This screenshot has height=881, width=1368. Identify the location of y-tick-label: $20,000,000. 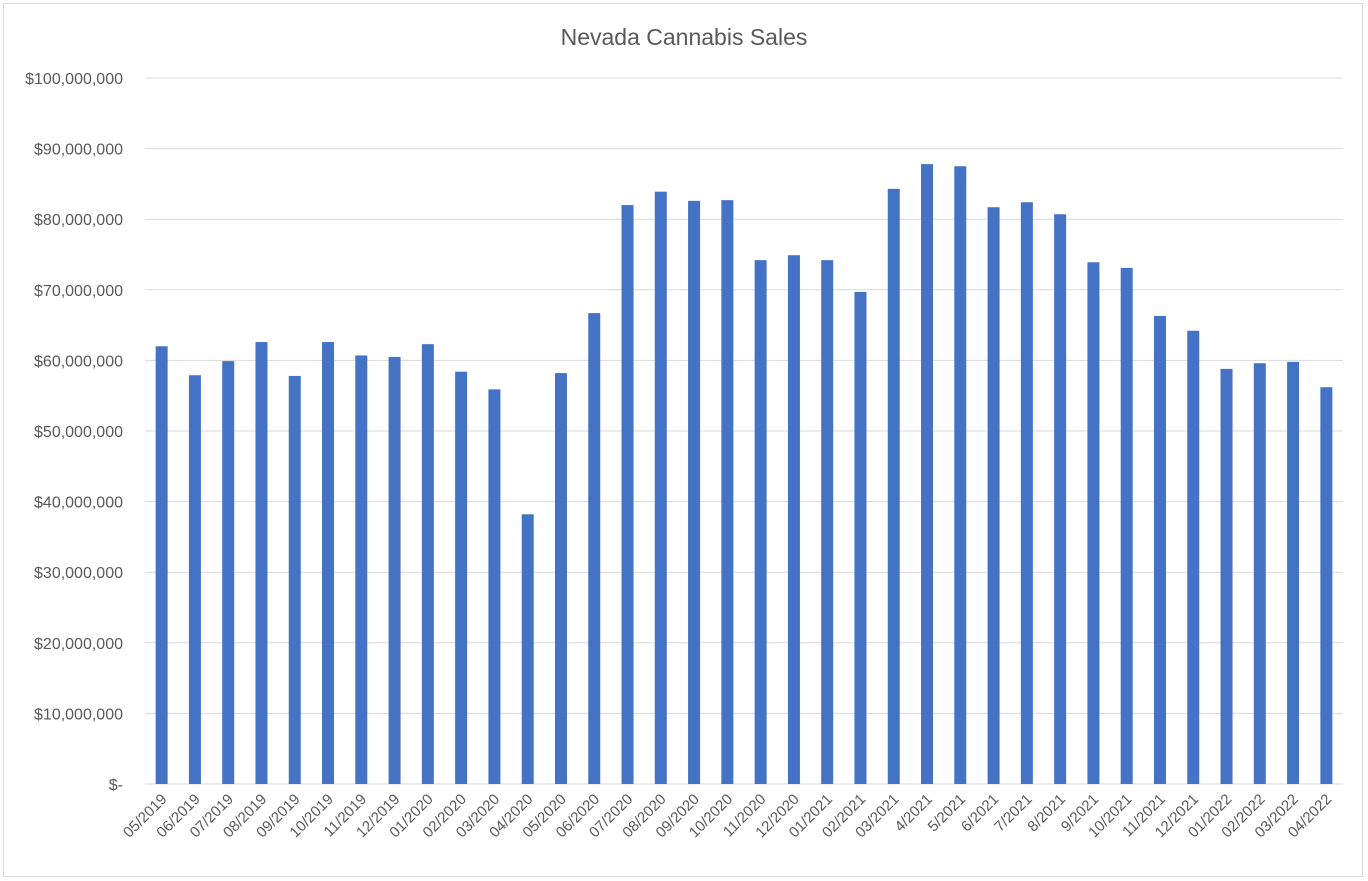
(78, 644).